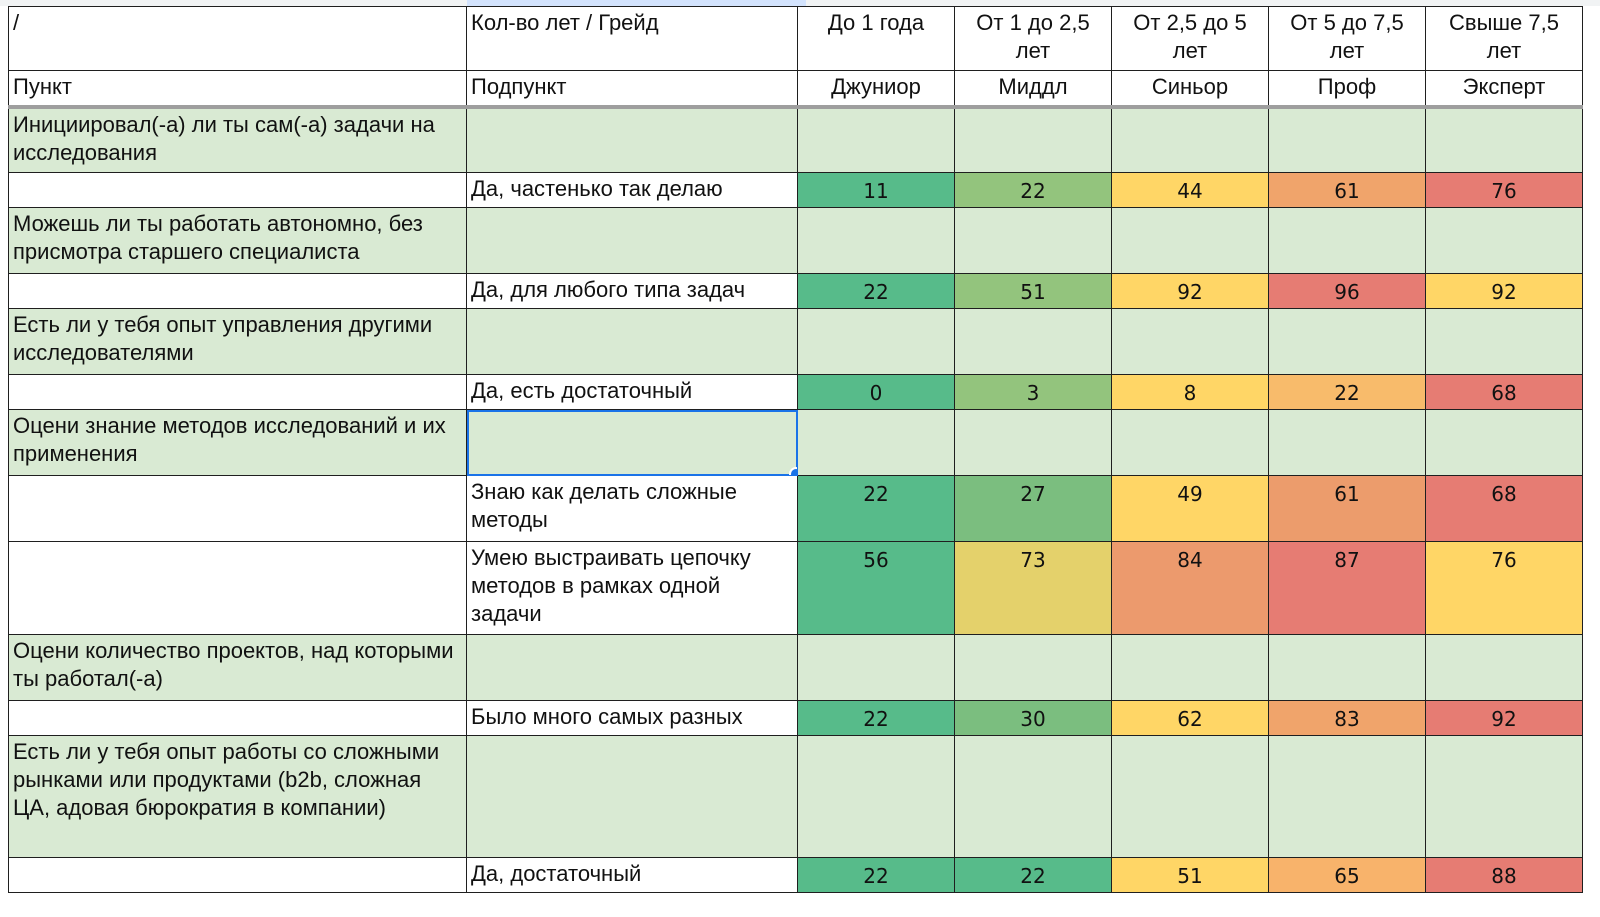 Image resolution: width=1600 pixels, height=917 pixels. Describe the element at coordinates (1033, 718) in the screenshot. I see `value-cell: 30` at that location.